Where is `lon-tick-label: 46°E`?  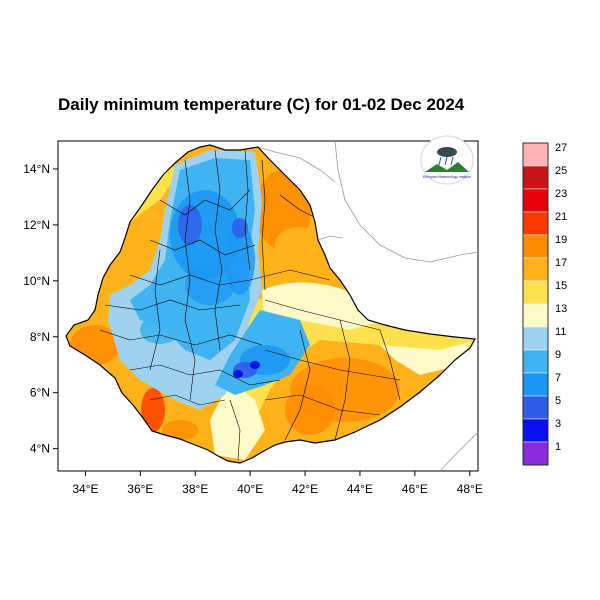 lon-tick-label: 46°E is located at coordinates (415, 489).